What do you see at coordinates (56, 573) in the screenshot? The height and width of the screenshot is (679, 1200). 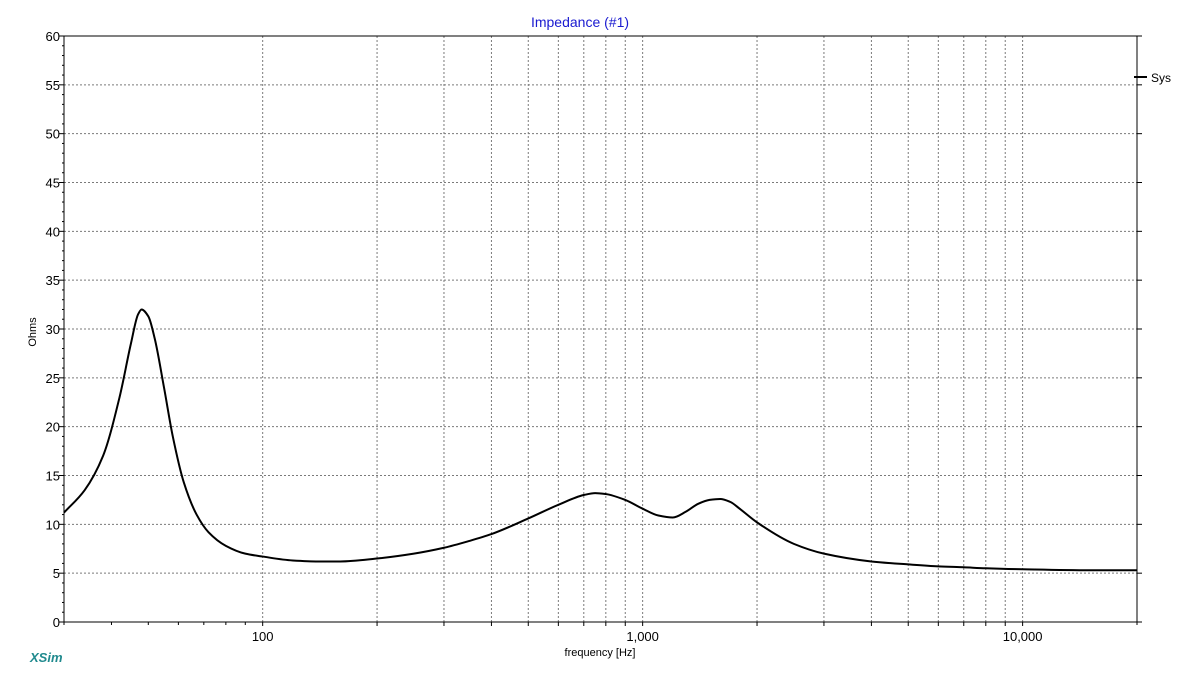 I see `y-tick-label: 5` at bounding box center [56, 573].